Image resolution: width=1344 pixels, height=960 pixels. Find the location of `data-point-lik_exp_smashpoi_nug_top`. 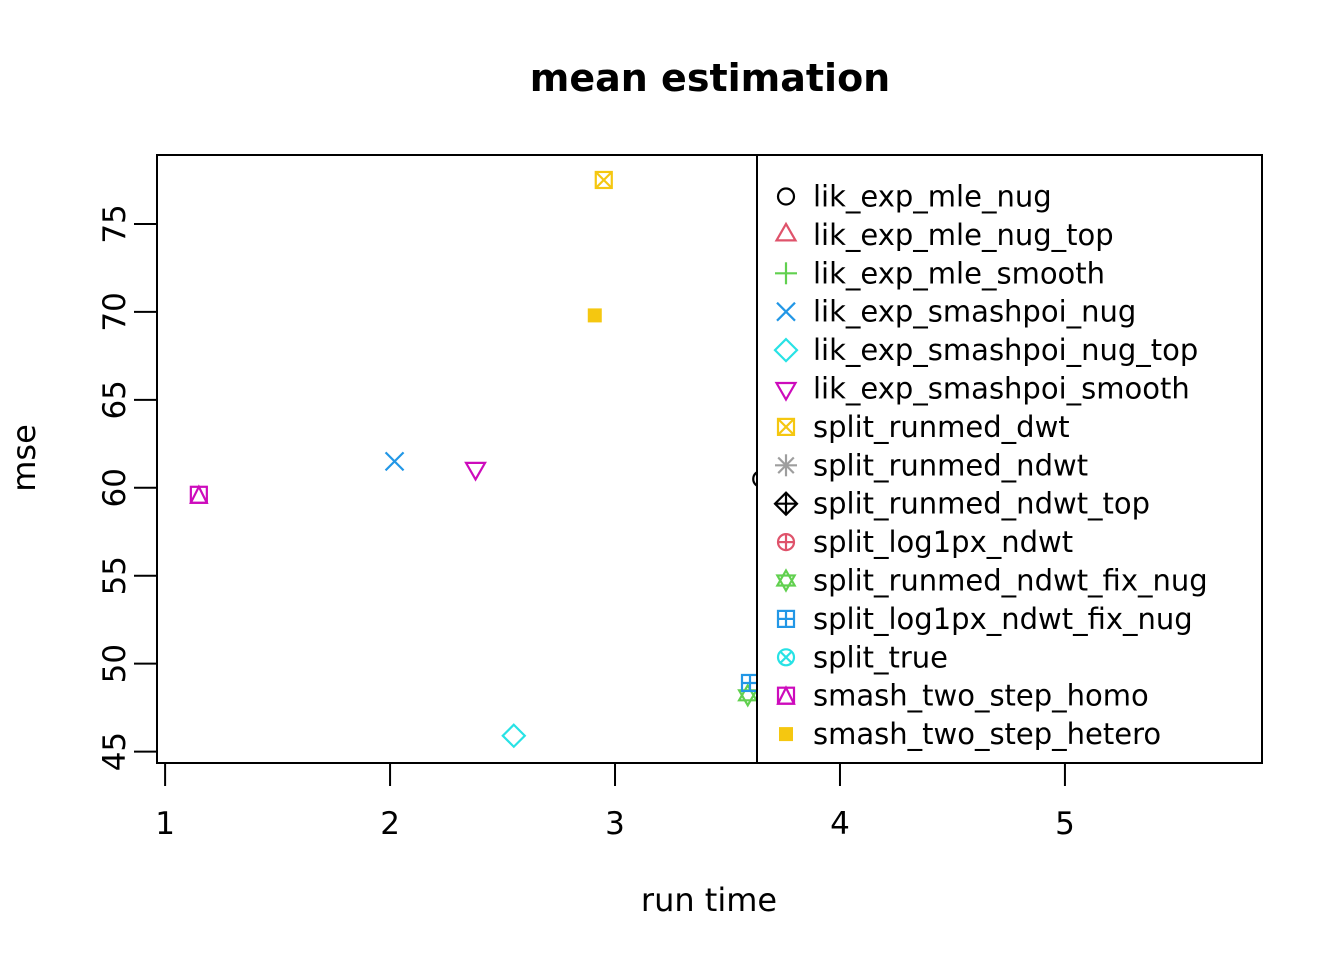

data-point-lik_exp_smashpoi_nug_top is located at coordinates (514, 736).